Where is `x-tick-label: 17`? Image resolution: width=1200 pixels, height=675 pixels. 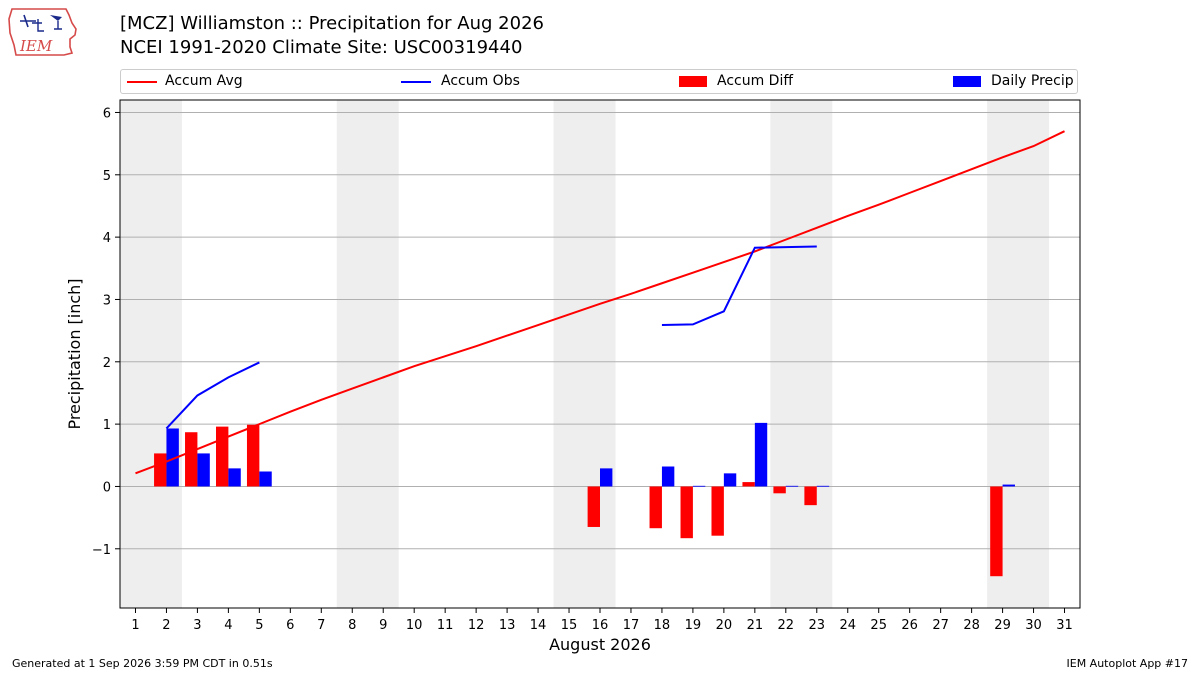
x-tick-label: 17 is located at coordinates (631, 625).